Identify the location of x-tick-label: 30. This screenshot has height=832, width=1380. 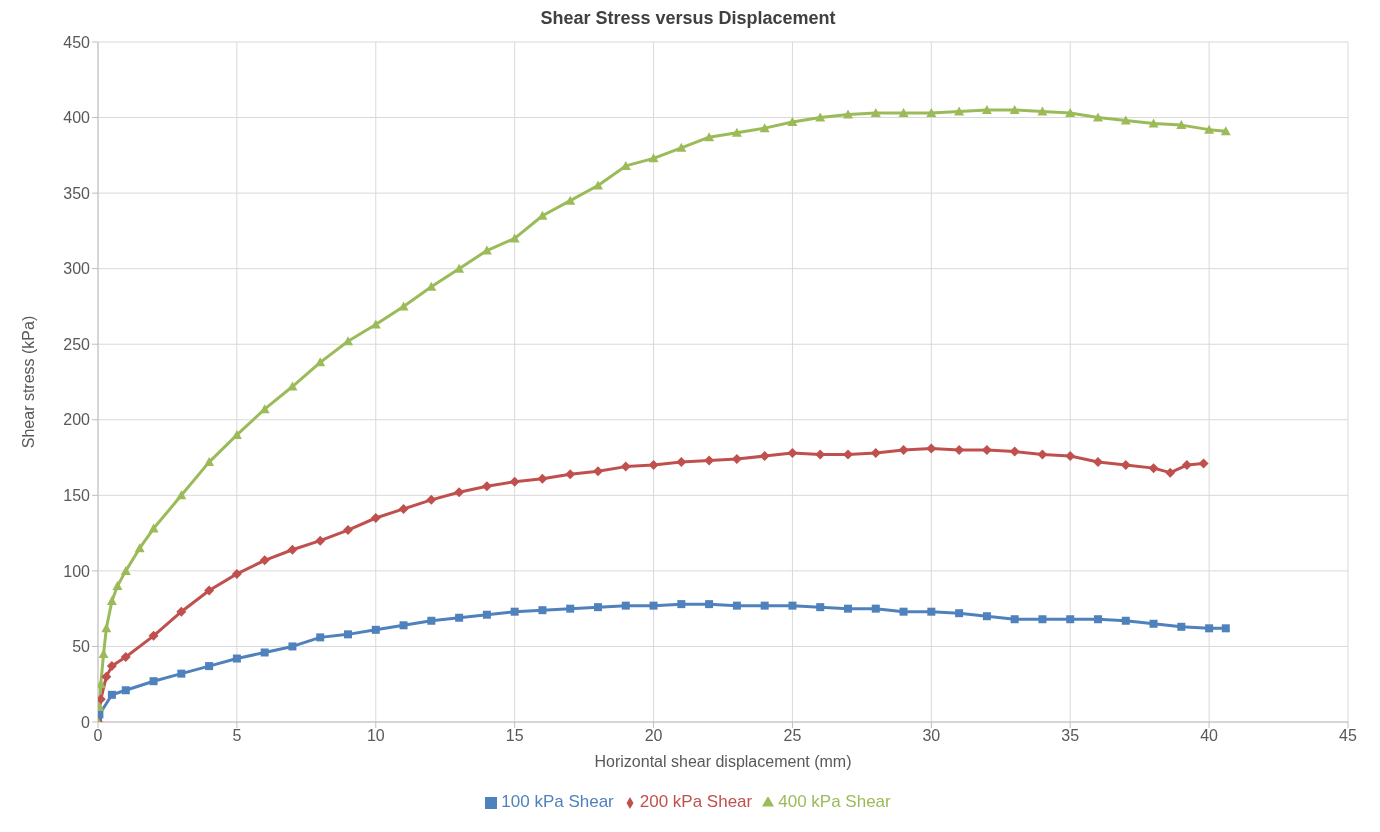
(931, 736).